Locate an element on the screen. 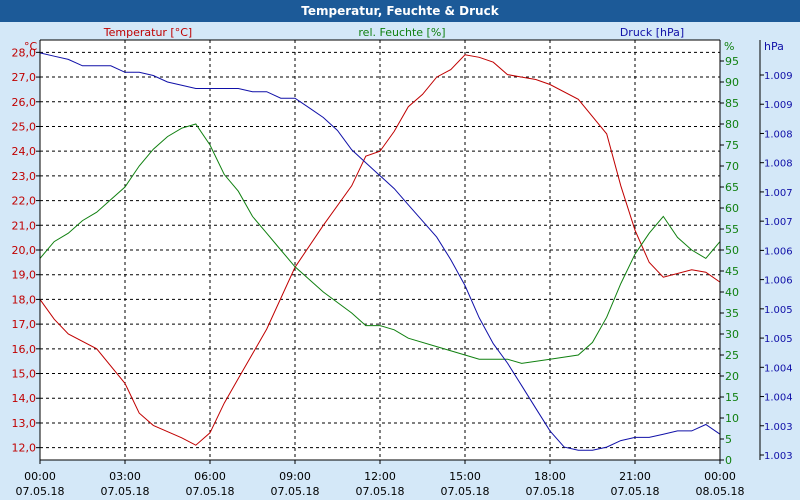 The image size is (800, 500). temperature-tick-label: 17,0 is located at coordinates (24, 324).